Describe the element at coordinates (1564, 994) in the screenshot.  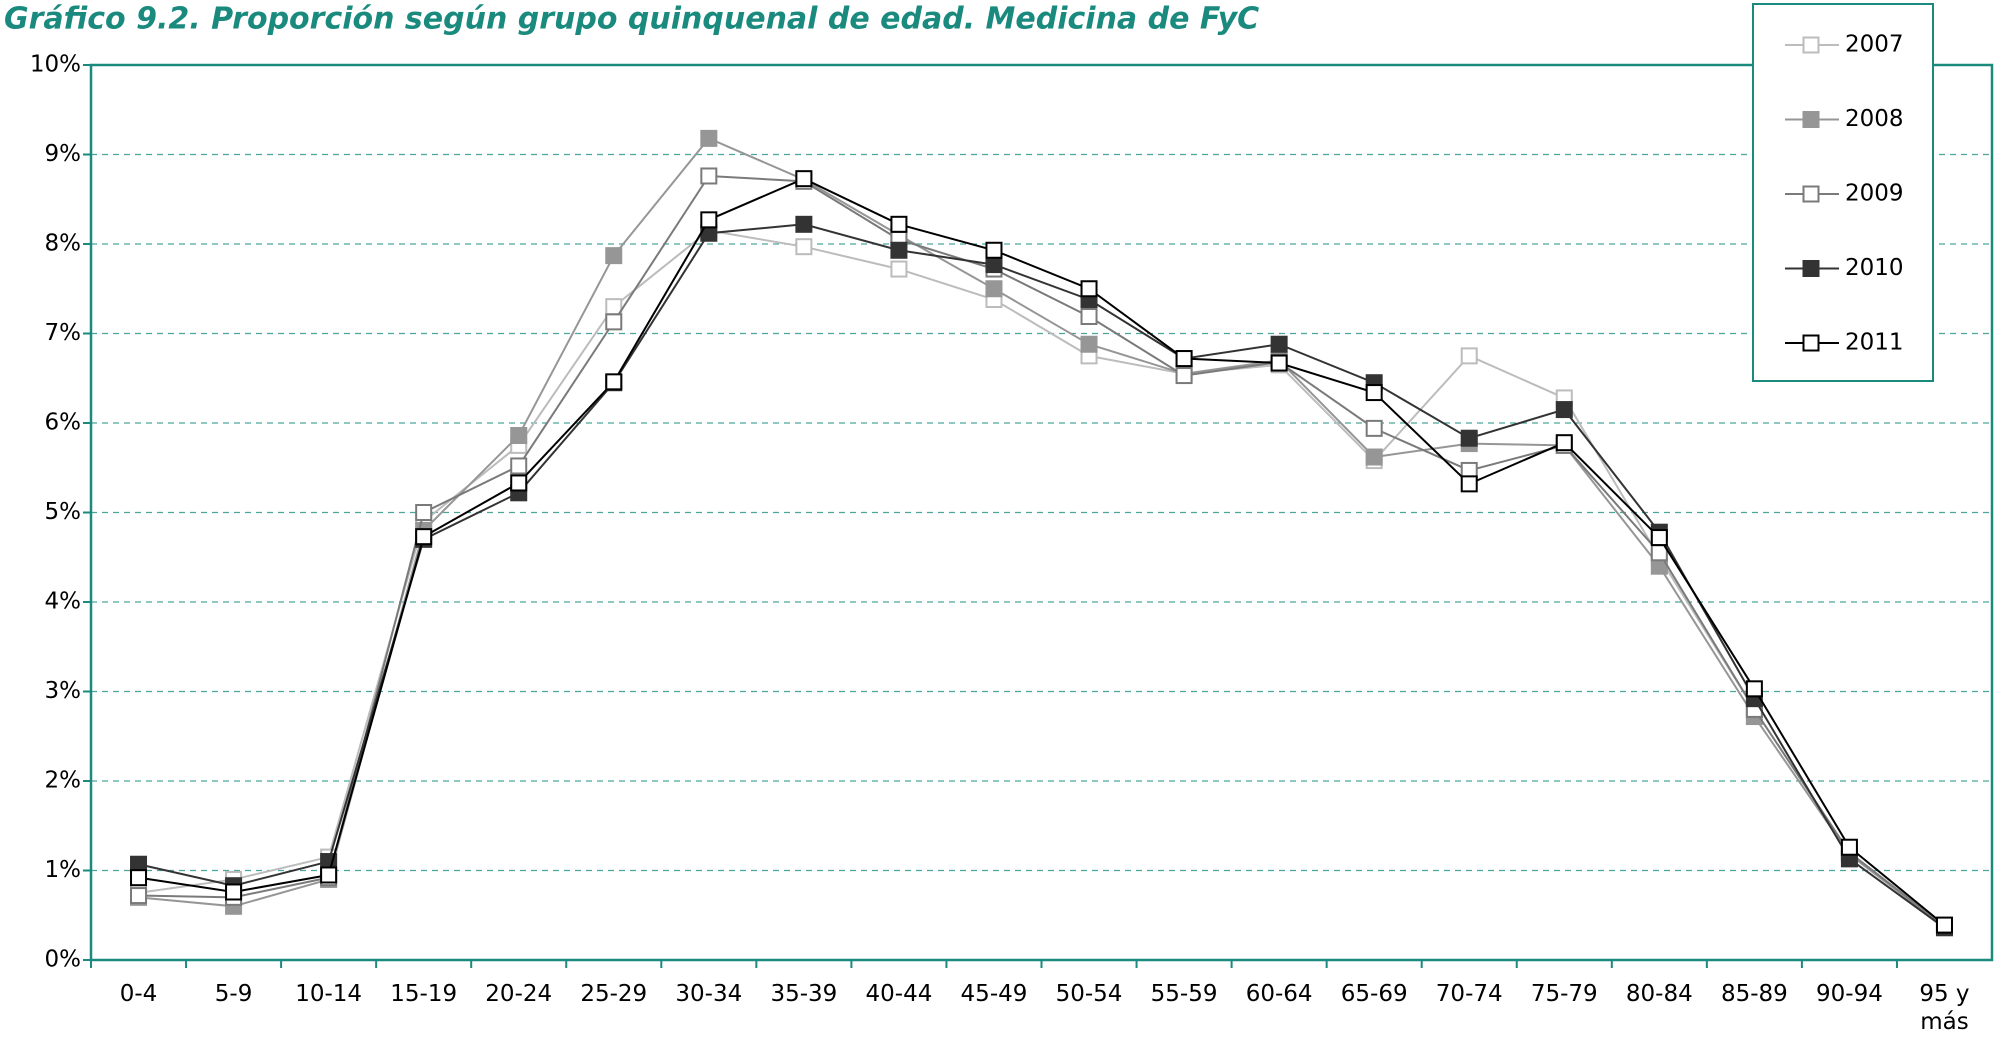
I see `x-tick-label: 75-79` at that location.